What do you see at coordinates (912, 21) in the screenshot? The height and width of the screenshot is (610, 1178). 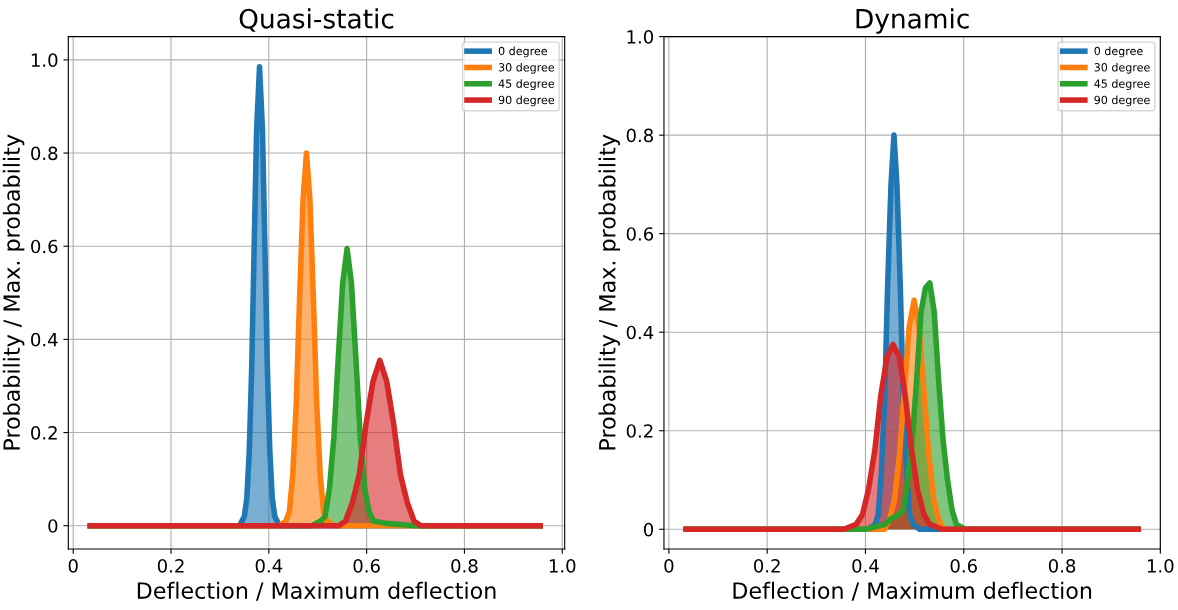 I see `chart-title: Dynamic` at bounding box center [912, 21].